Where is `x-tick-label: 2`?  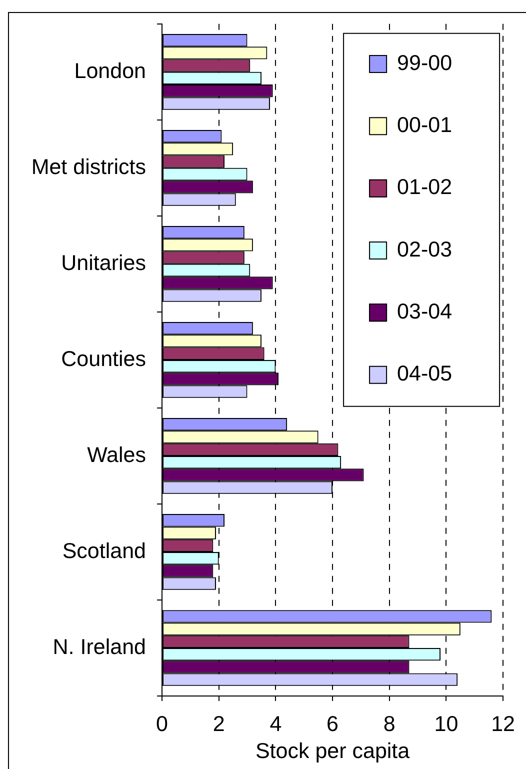 x-tick-label: 2 is located at coordinates (218, 724).